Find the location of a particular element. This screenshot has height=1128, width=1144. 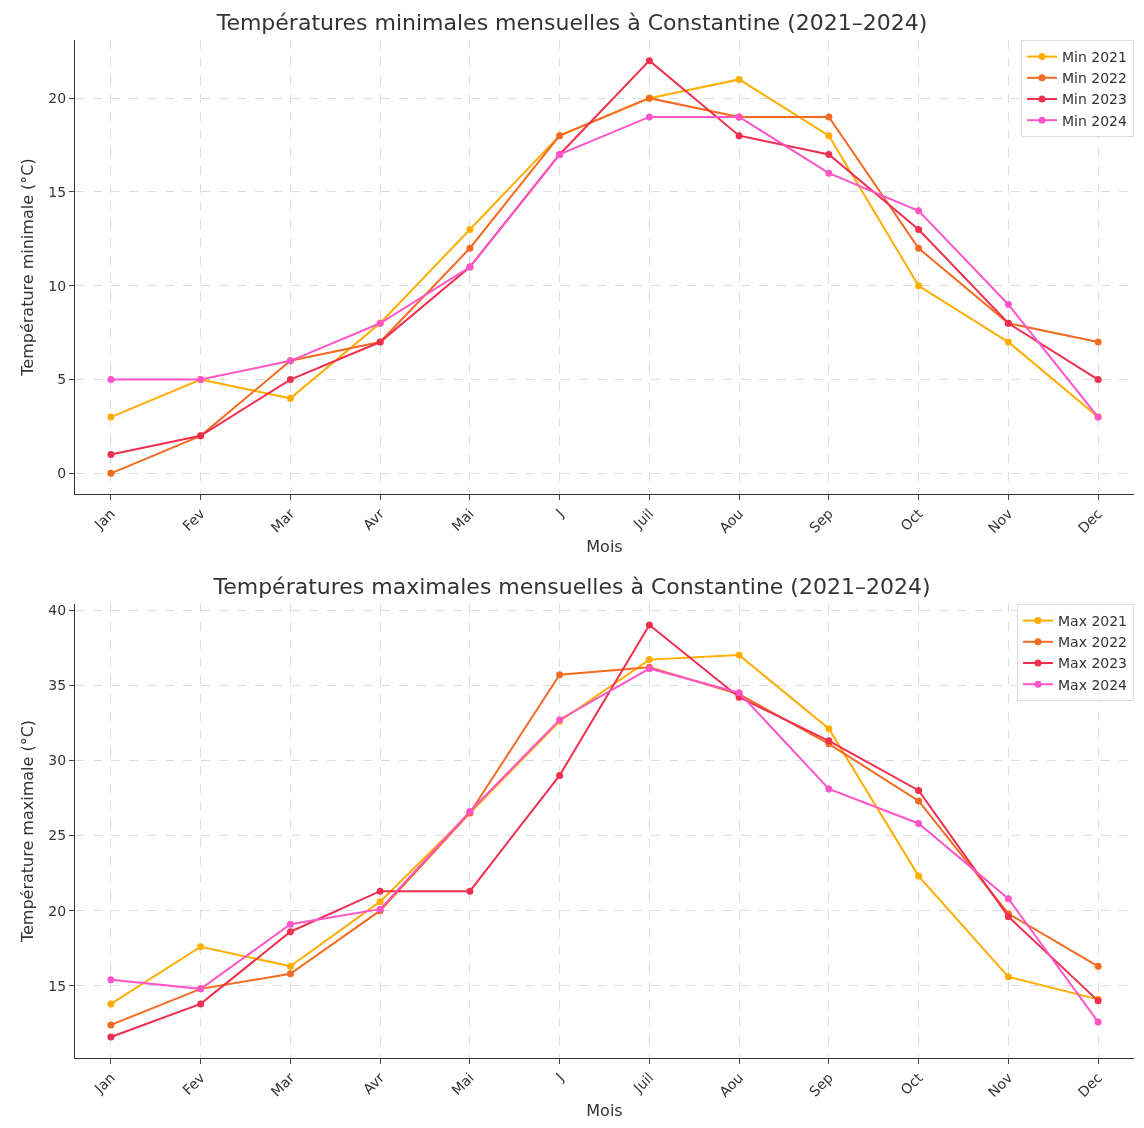

y-tick-label: 40 is located at coordinates (57, 609).